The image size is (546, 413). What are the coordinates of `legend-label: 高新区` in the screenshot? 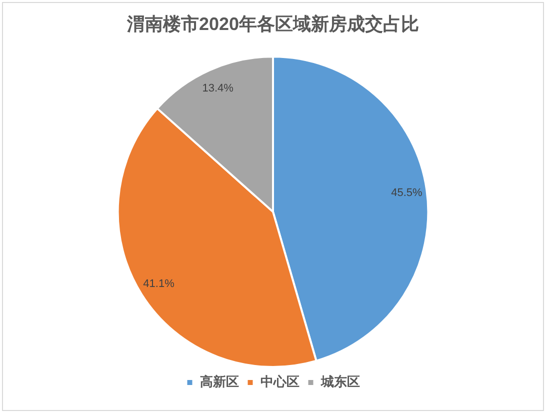 It's located at (219, 382).